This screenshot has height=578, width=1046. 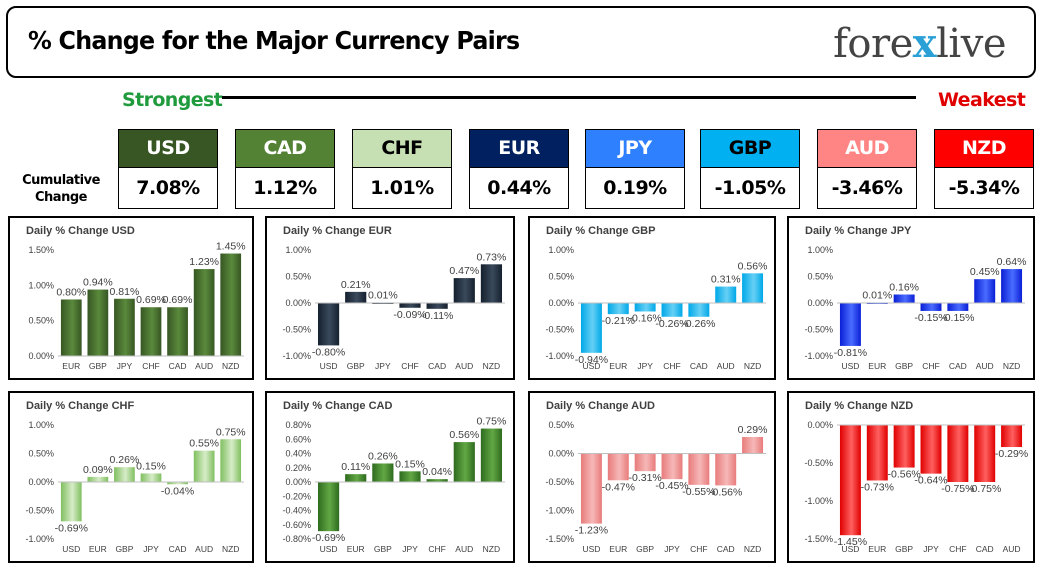 What do you see at coordinates (858, 231) in the screenshot?
I see `chart-title: Daily % Change JPY` at bounding box center [858, 231].